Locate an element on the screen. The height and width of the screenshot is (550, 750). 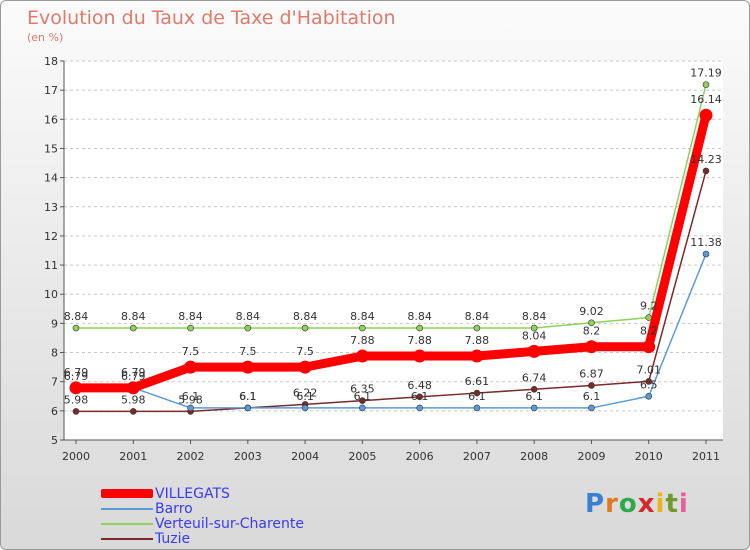
legend-label-tuzie: Tuzie is located at coordinates (173, 538).